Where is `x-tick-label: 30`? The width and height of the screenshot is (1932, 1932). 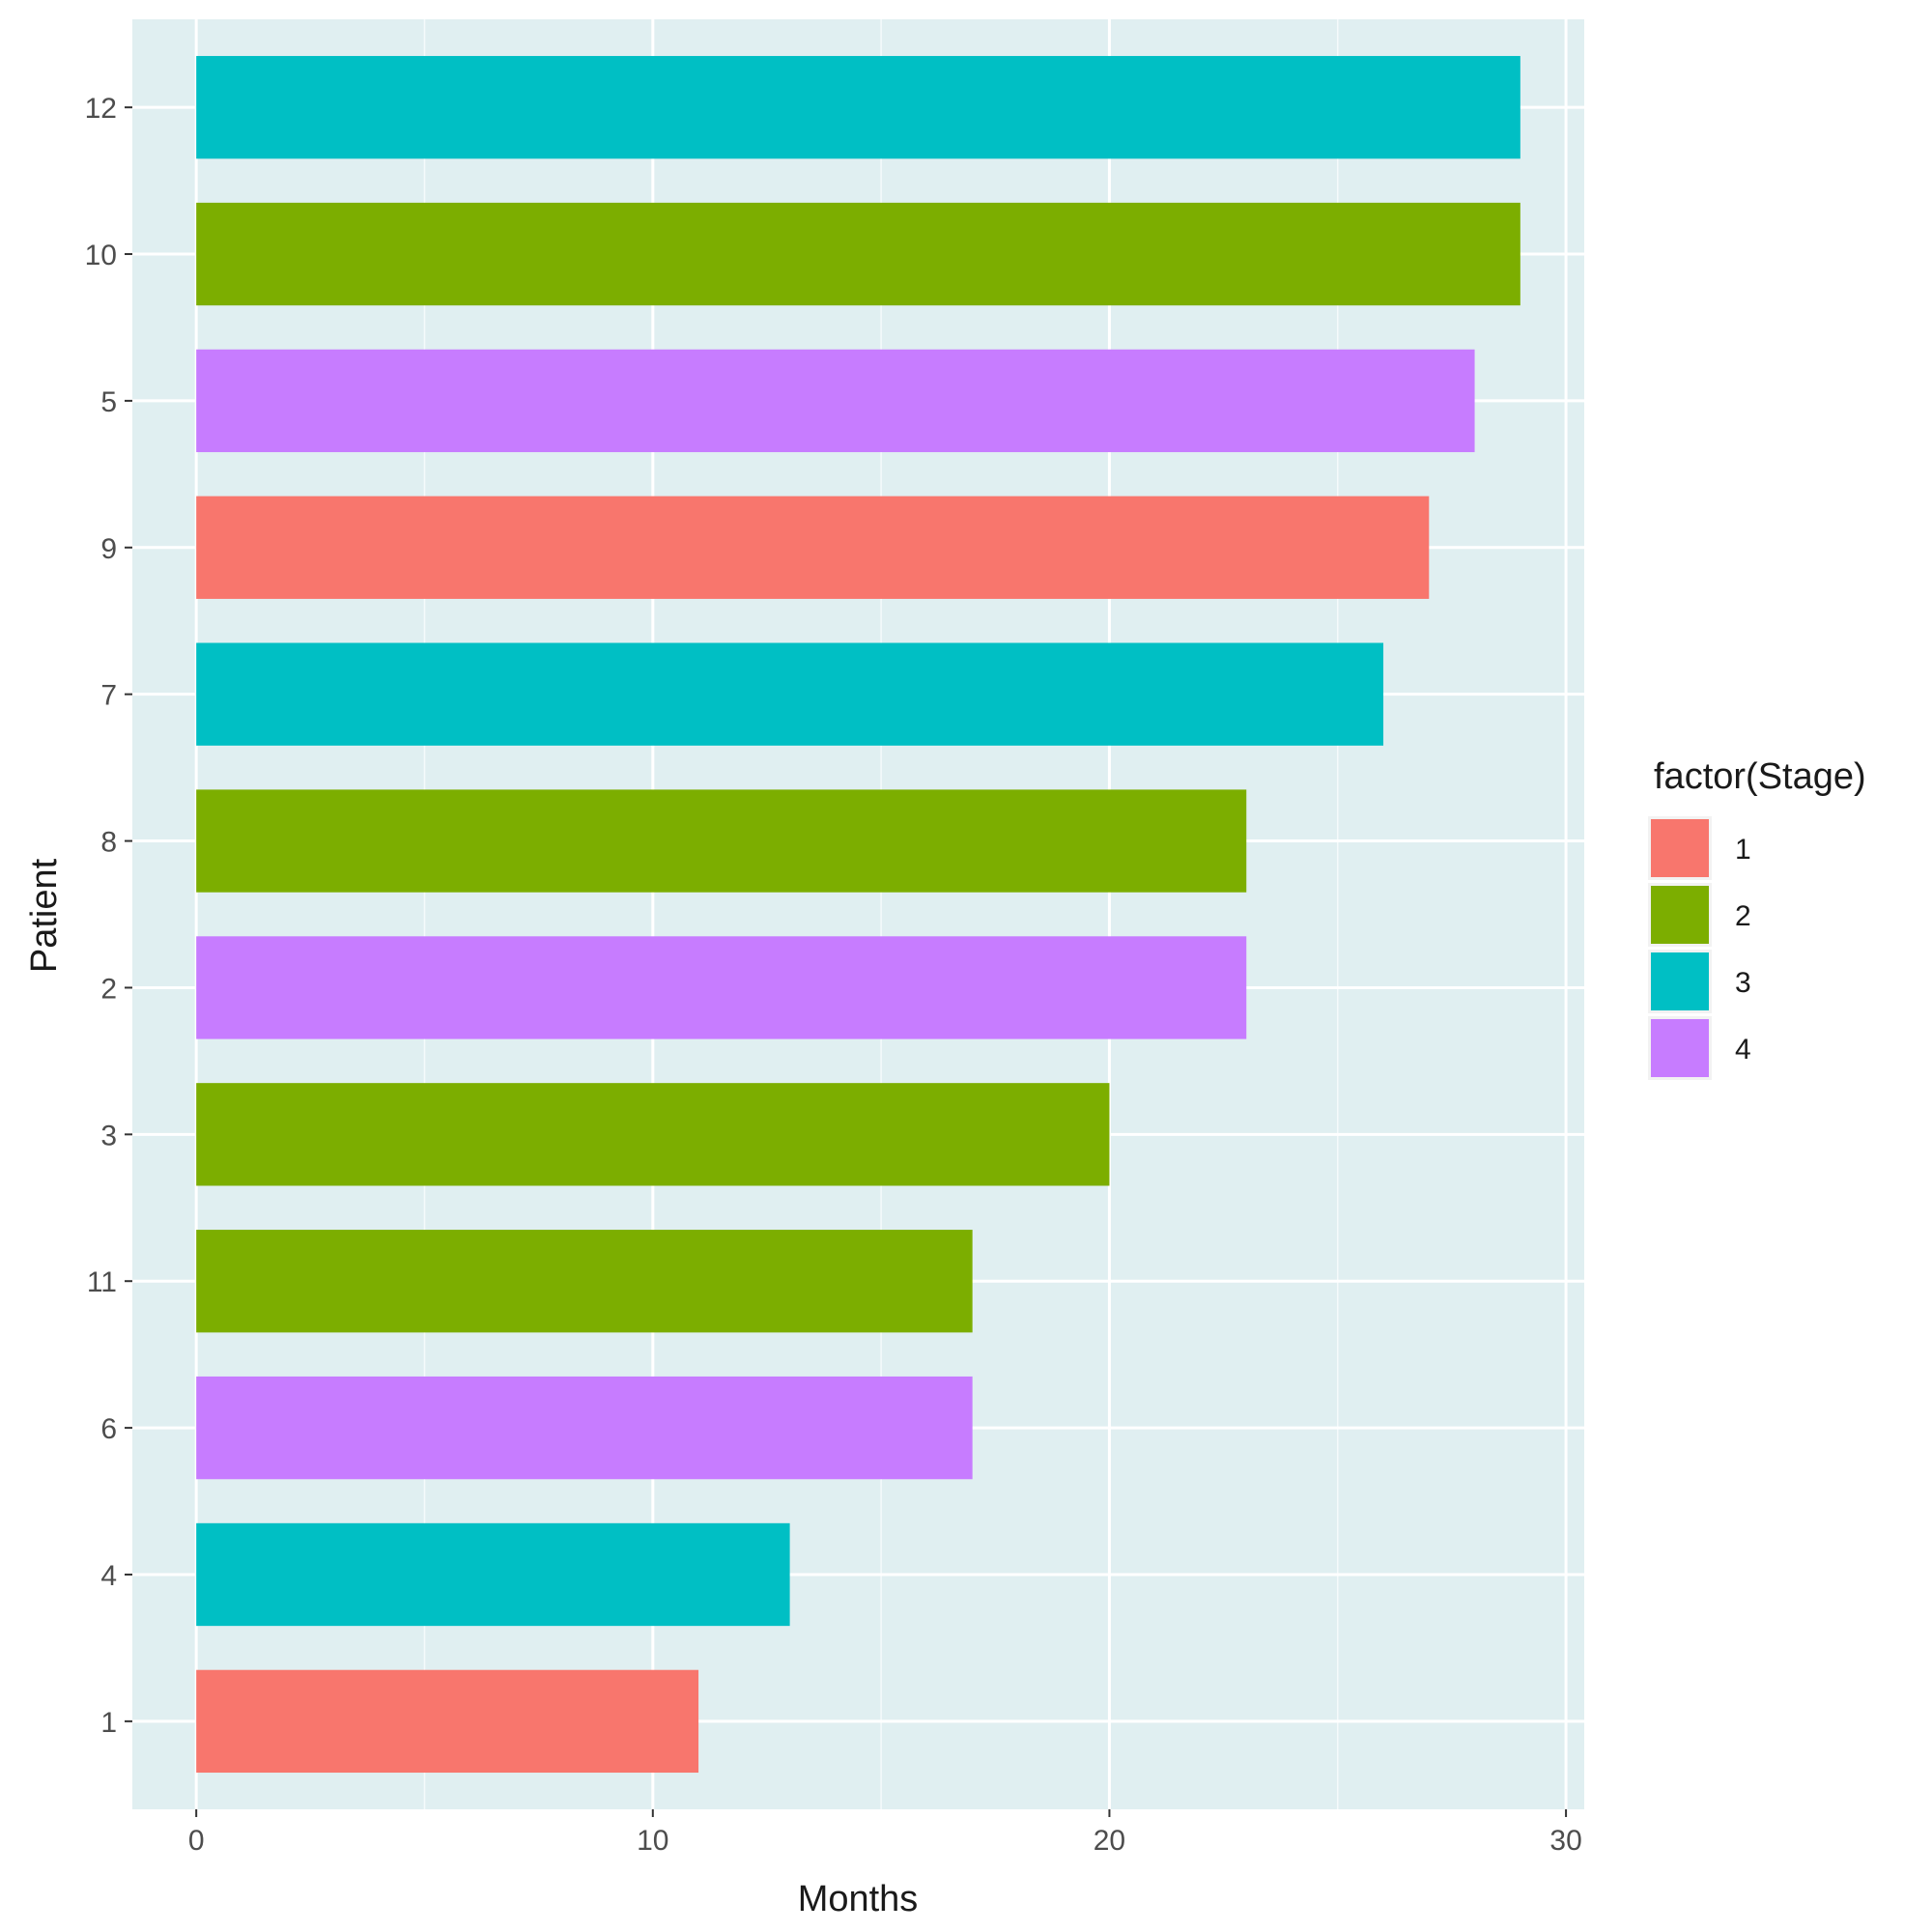 x-tick-label: 30 is located at coordinates (1565, 1841).